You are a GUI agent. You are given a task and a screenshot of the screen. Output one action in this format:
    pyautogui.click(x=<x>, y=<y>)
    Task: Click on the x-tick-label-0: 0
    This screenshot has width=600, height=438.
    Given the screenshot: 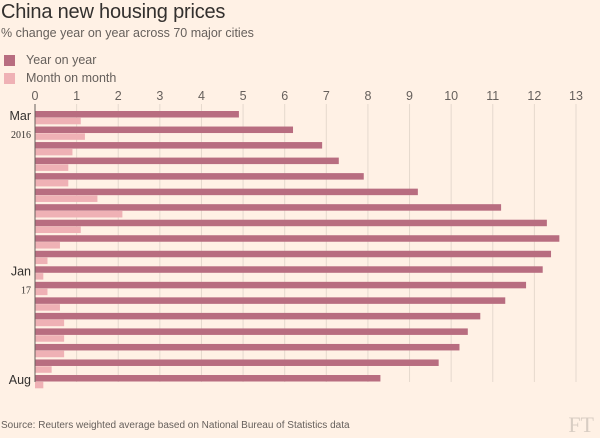 What is the action you would take?
    pyautogui.click(x=35, y=96)
    